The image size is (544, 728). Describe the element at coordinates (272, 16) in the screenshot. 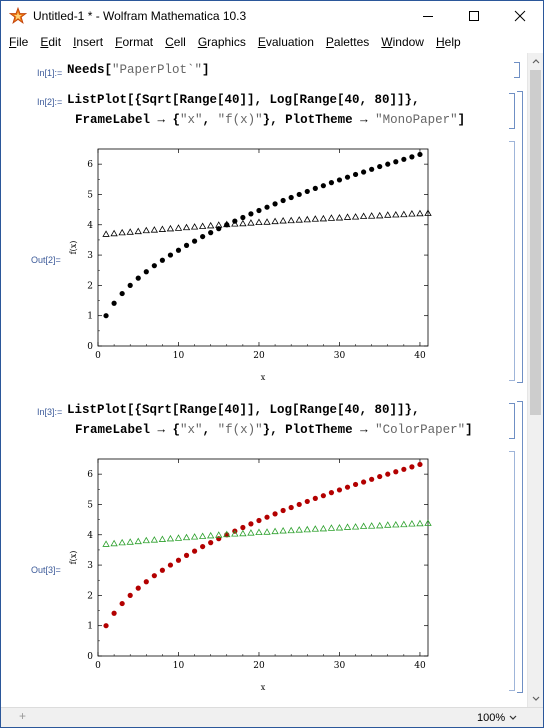

I see `title-bar: Untitled-1 * - Wolfram Mathematica 10.3` at that location.